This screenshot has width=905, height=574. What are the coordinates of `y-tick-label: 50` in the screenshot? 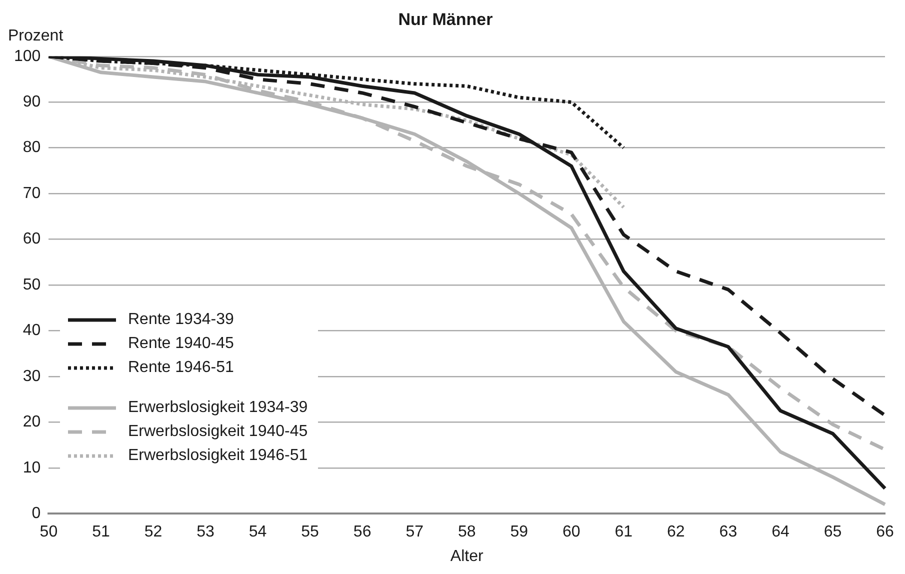 It's located at (31, 285).